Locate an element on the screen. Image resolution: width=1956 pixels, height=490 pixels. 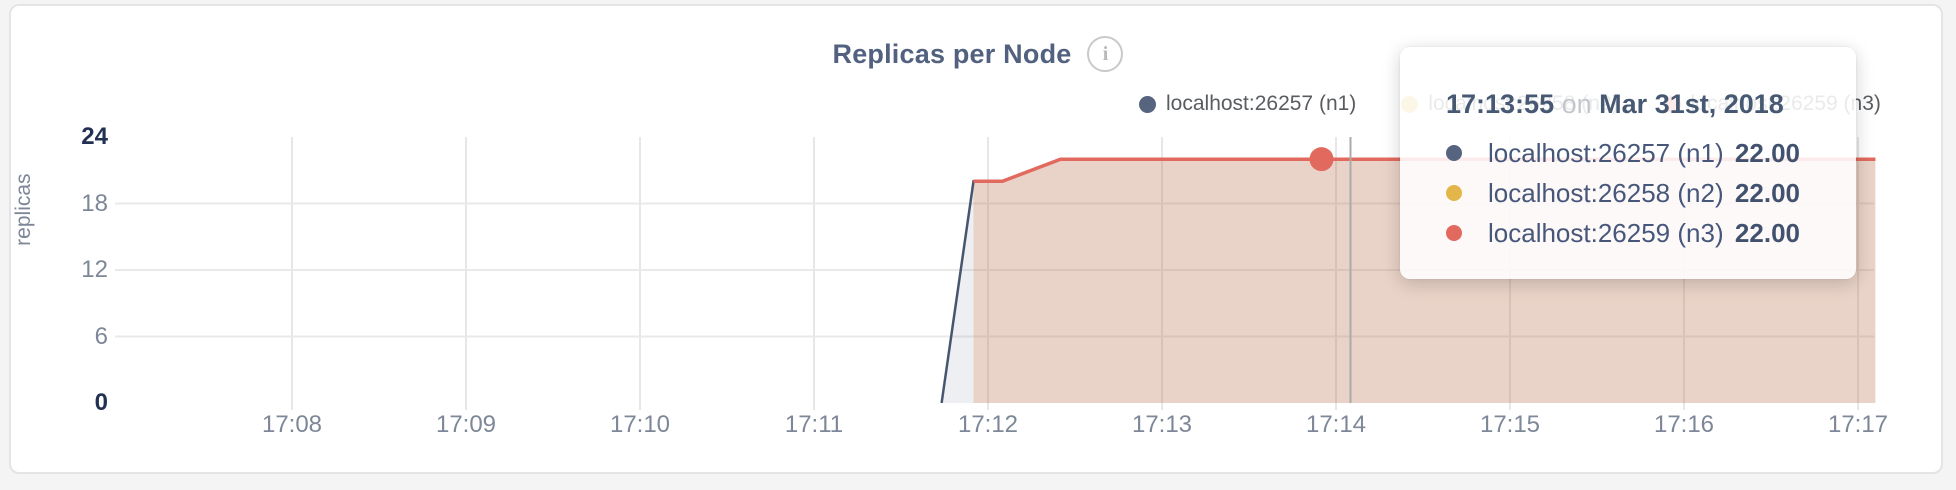
tooltip-series-label: localhost:26259 (n3) is located at coordinates (1606, 232).